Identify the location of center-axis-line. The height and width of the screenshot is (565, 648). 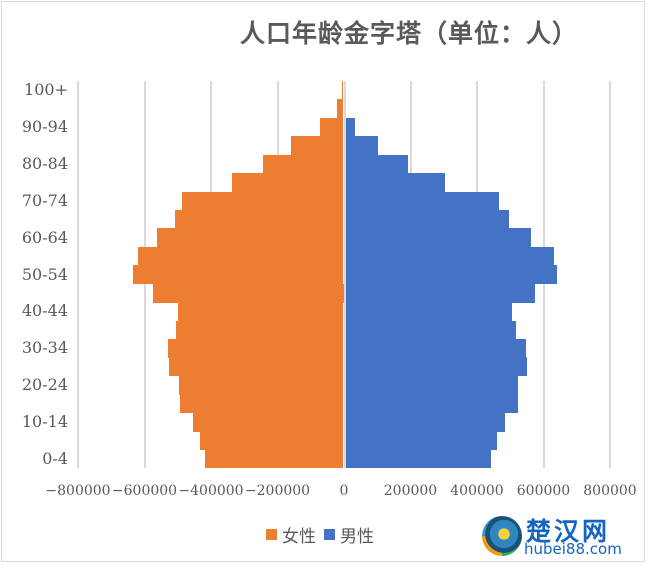
(344, 274).